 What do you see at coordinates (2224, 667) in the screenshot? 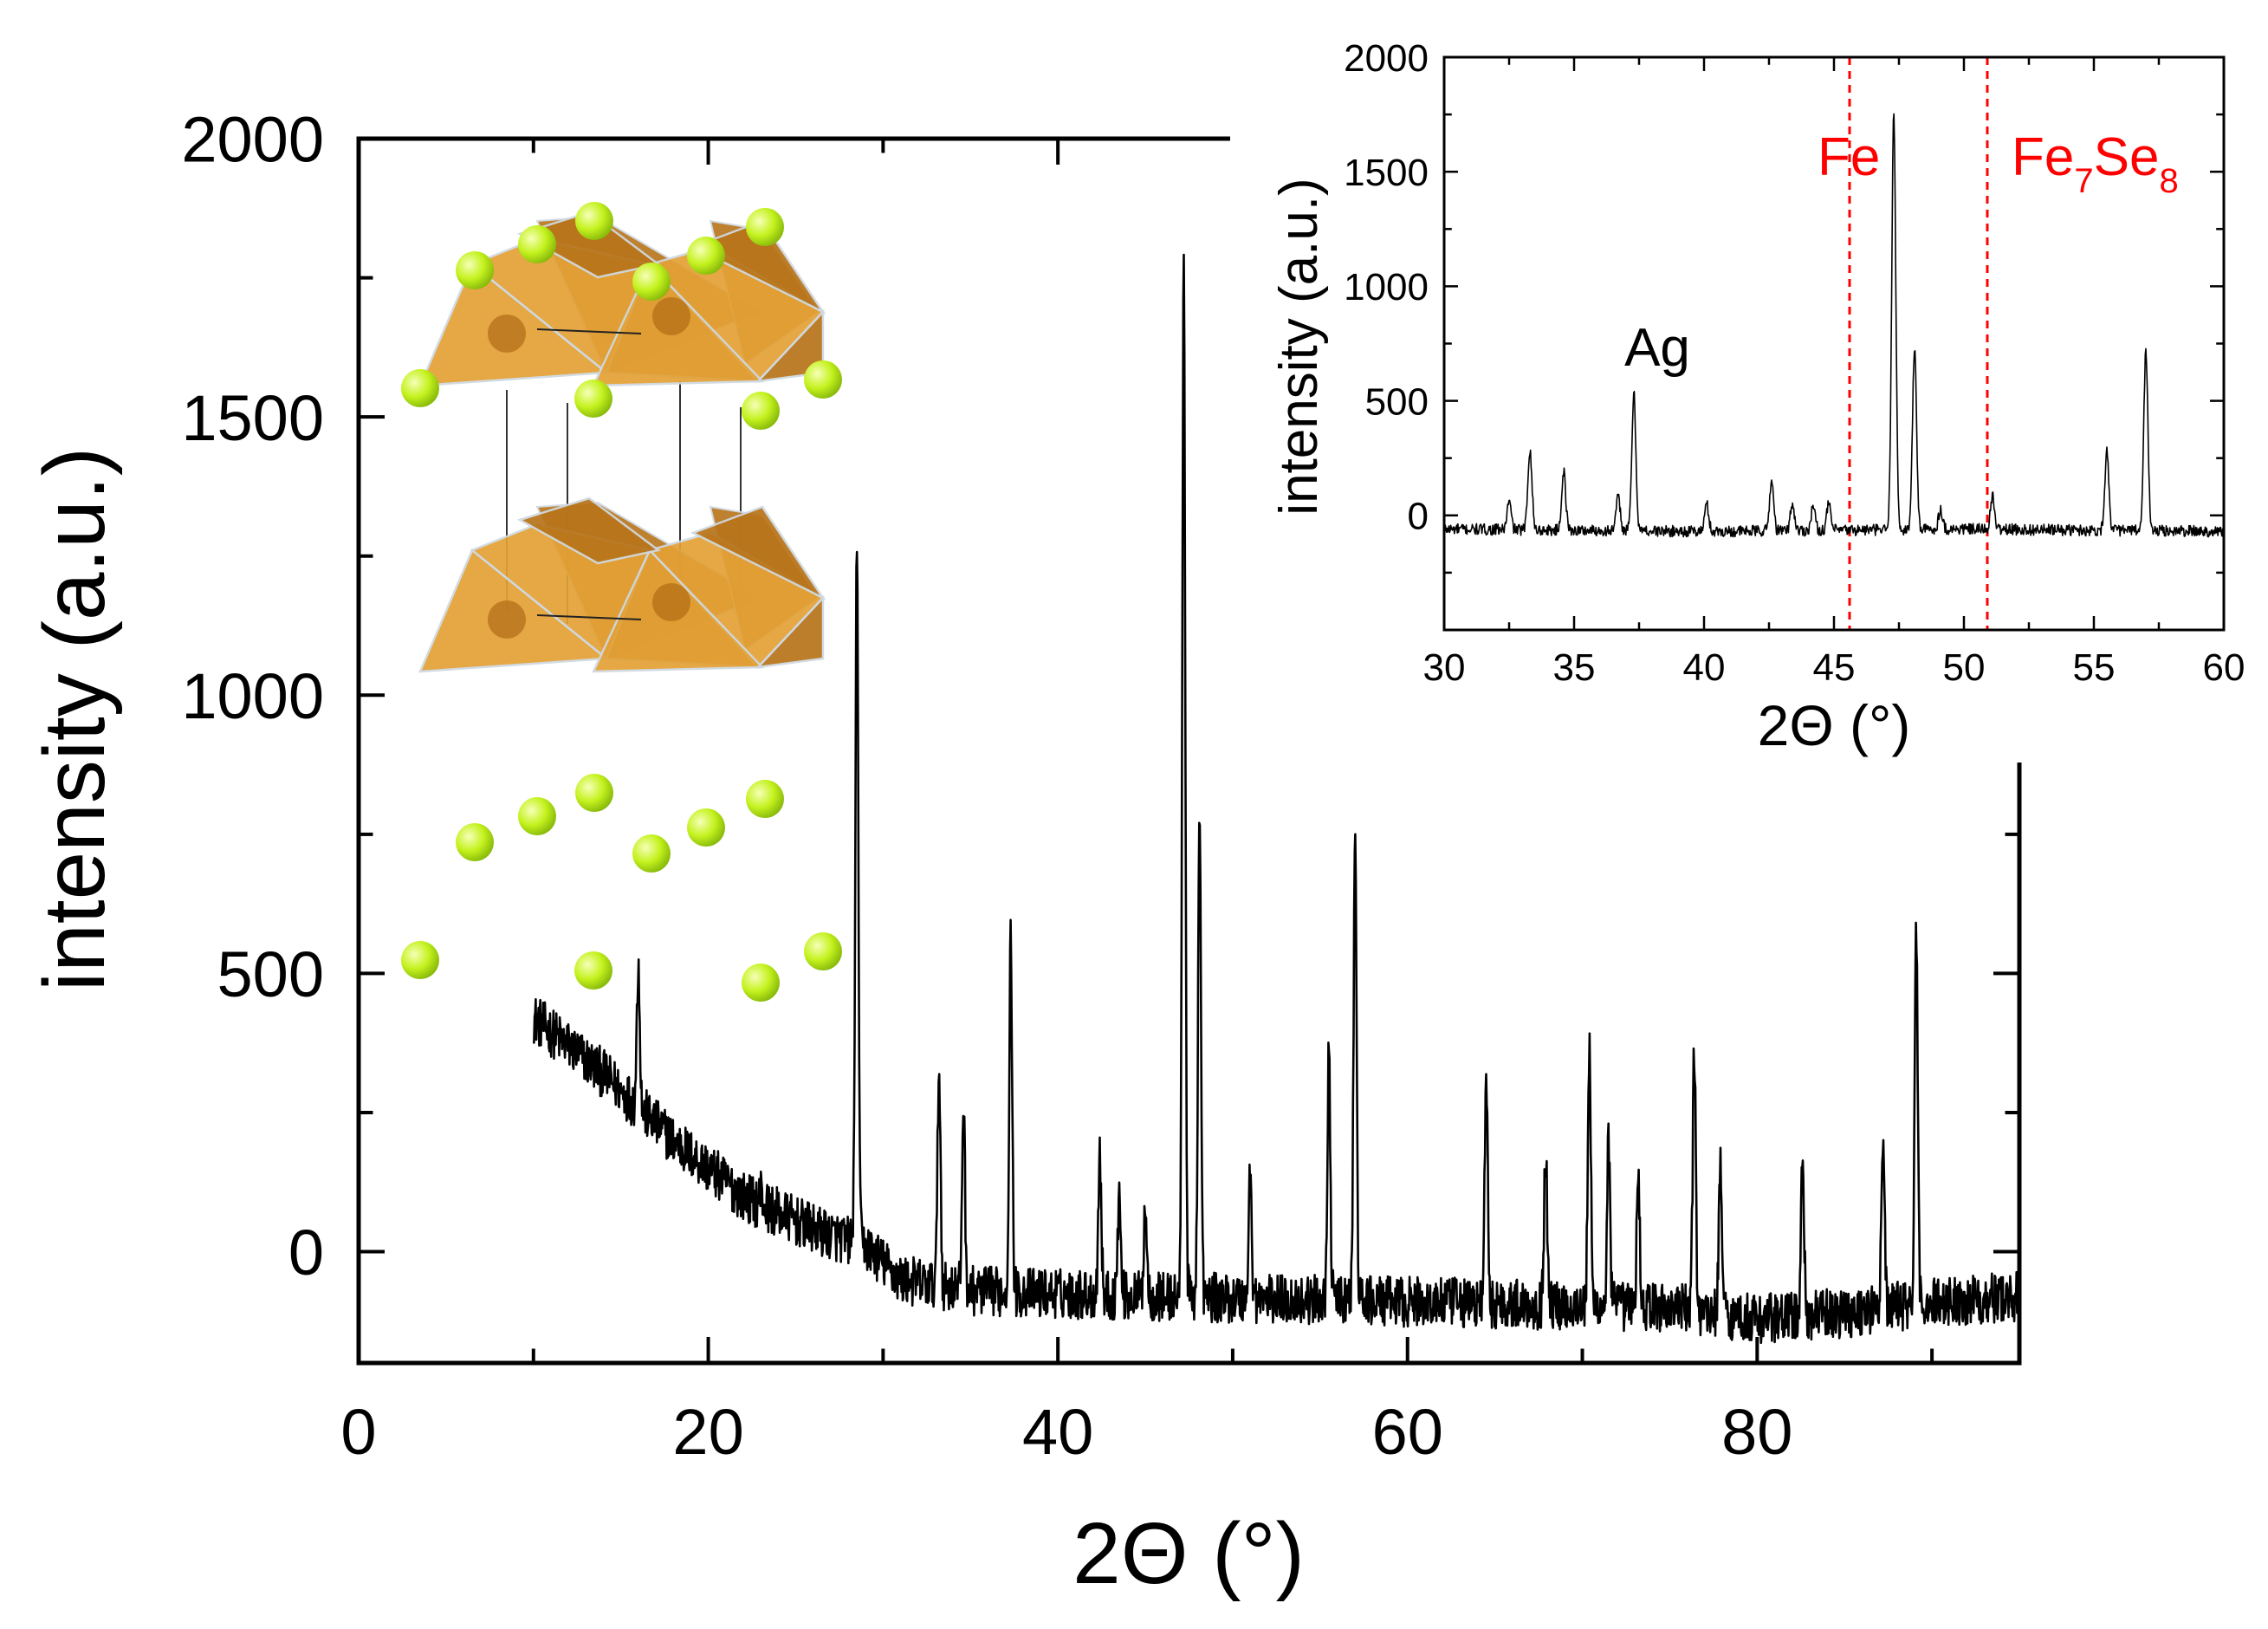
I see `inset-x-tick-label: 60` at bounding box center [2224, 667].